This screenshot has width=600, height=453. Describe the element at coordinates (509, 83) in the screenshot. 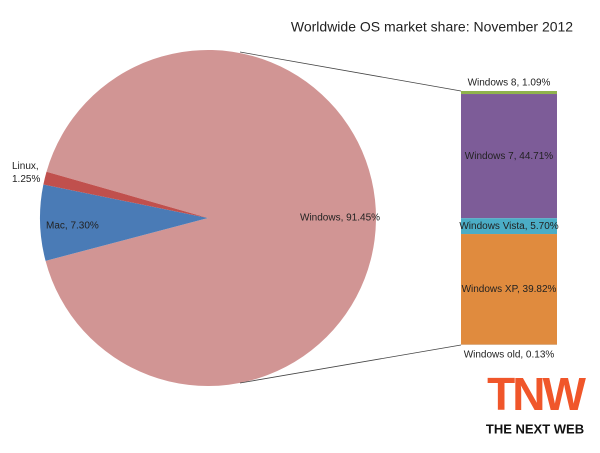

I see `segment-label: Windows 8, 1.09%` at that location.